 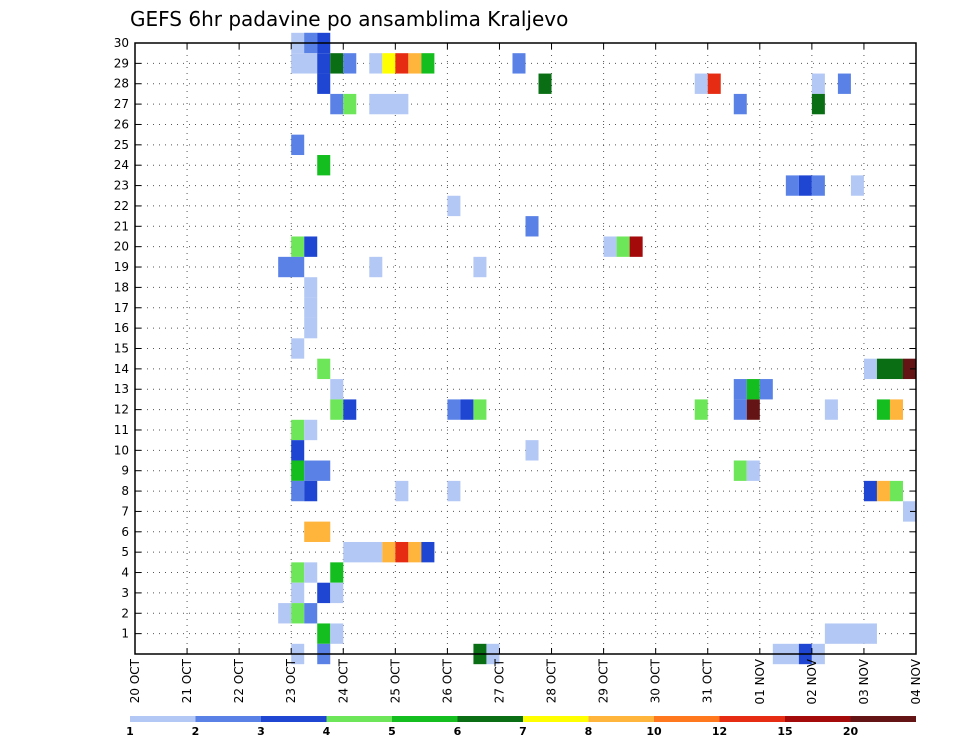 What do you see at coordinates (851, 731) in the screenshot?
I see `legend-label: 20` at bounding box center [851, 731].